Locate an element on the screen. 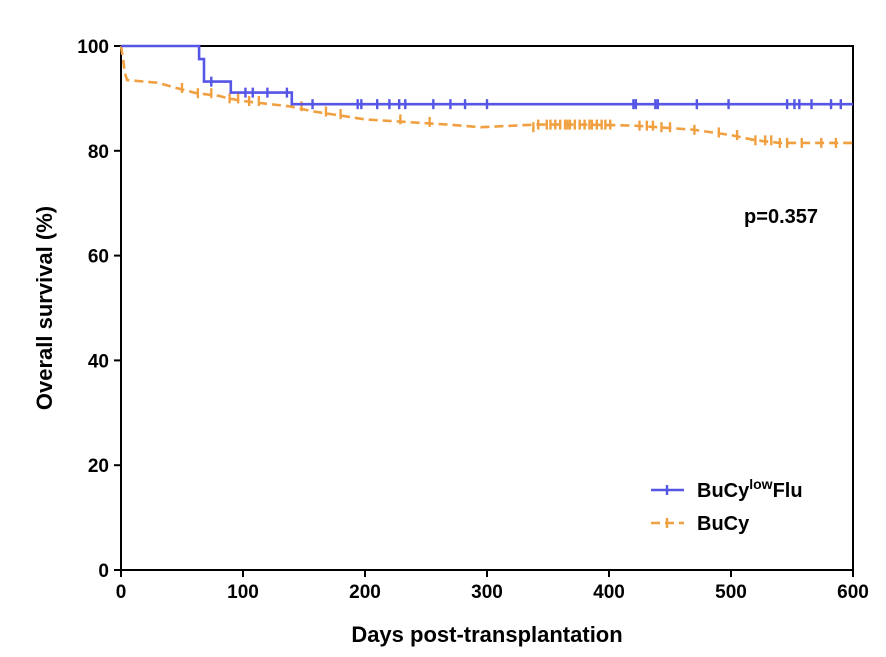  legend-item-1: BuCy is located at coordinates (700, 524).